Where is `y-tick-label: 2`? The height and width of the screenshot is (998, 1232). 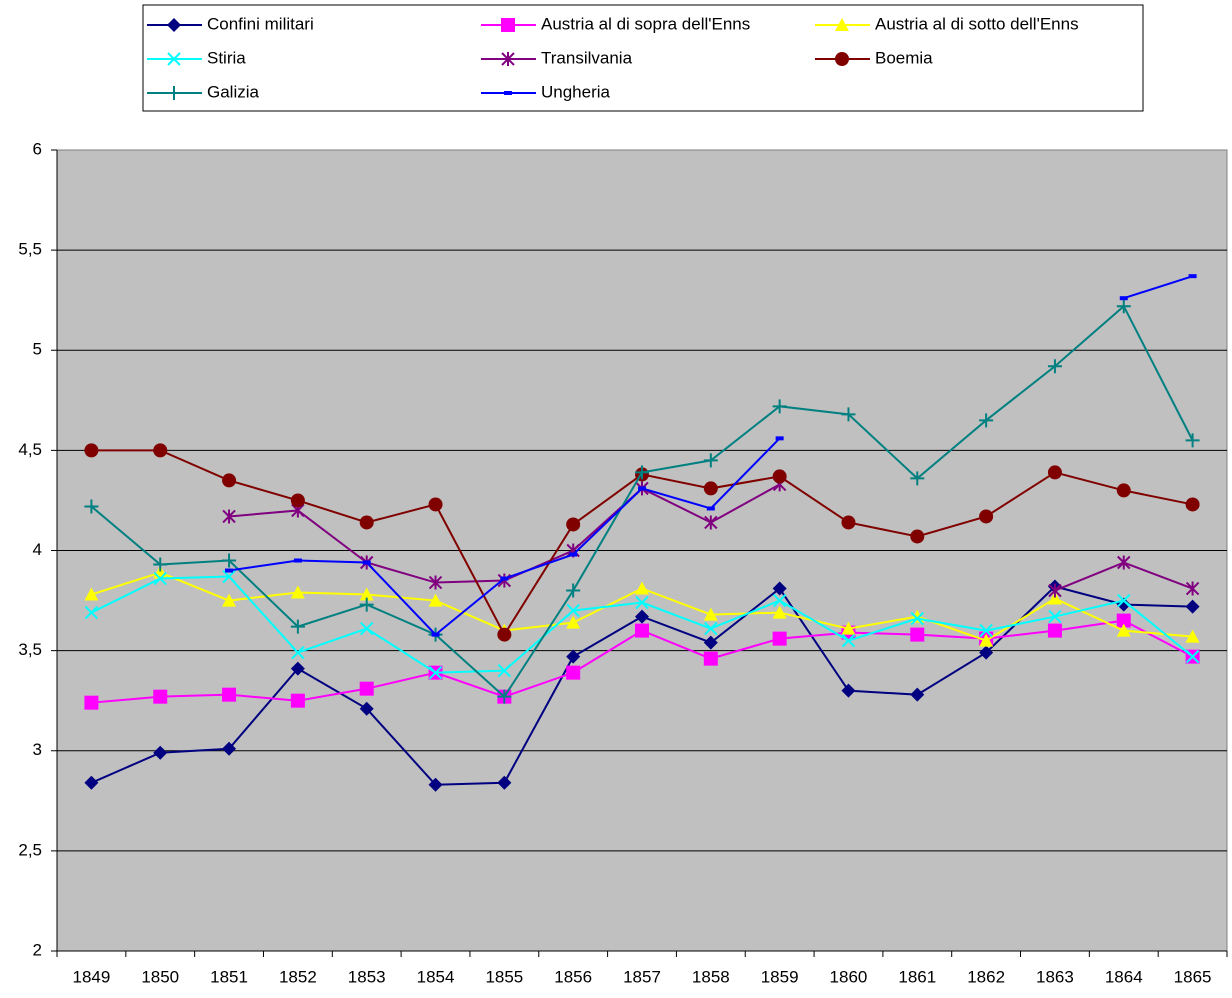
y-tick-label: 2 is located at coordinates (37, 949).